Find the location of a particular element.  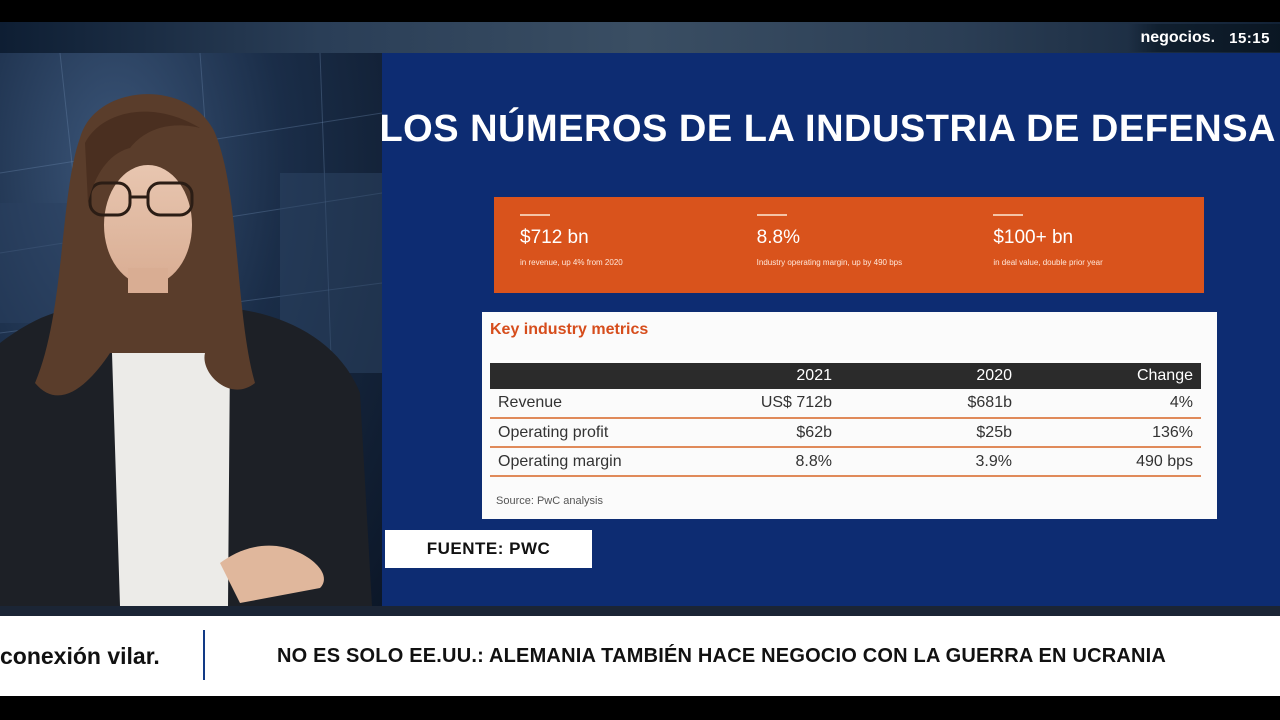

table-cell: Operating margin is located at coordinates (580, 462).